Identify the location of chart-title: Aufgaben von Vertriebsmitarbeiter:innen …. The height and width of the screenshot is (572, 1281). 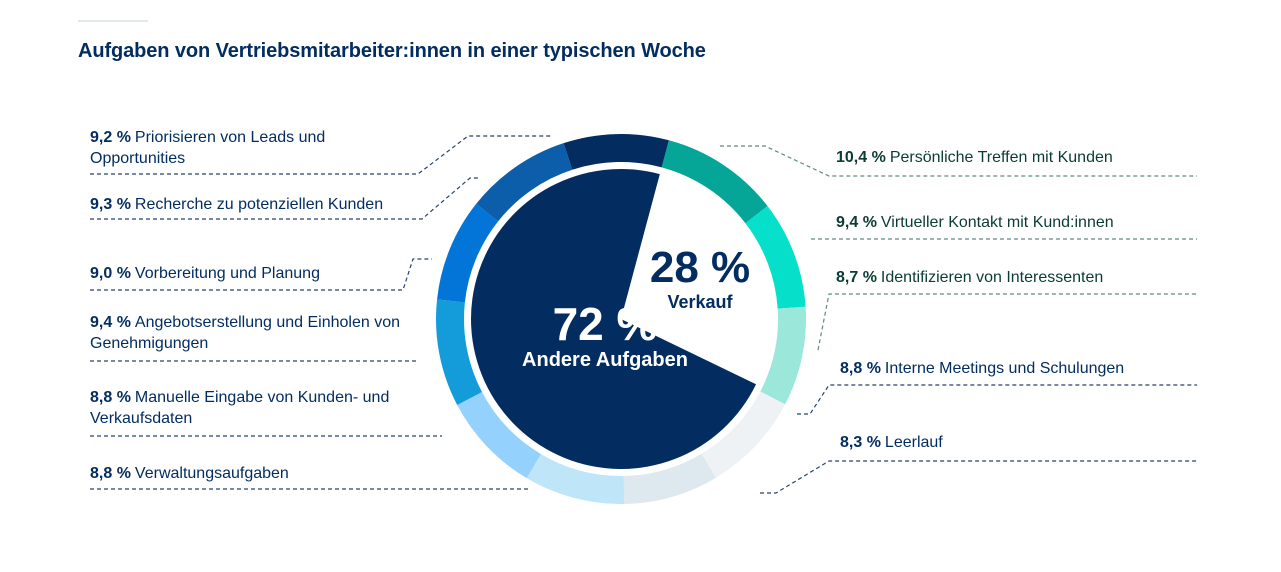
(392, 51).